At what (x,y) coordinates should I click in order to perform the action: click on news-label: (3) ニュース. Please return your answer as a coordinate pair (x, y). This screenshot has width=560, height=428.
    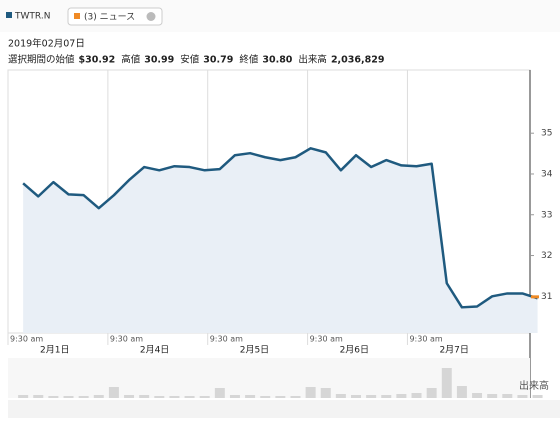
    Looking at the image, I should click on (109, 18).